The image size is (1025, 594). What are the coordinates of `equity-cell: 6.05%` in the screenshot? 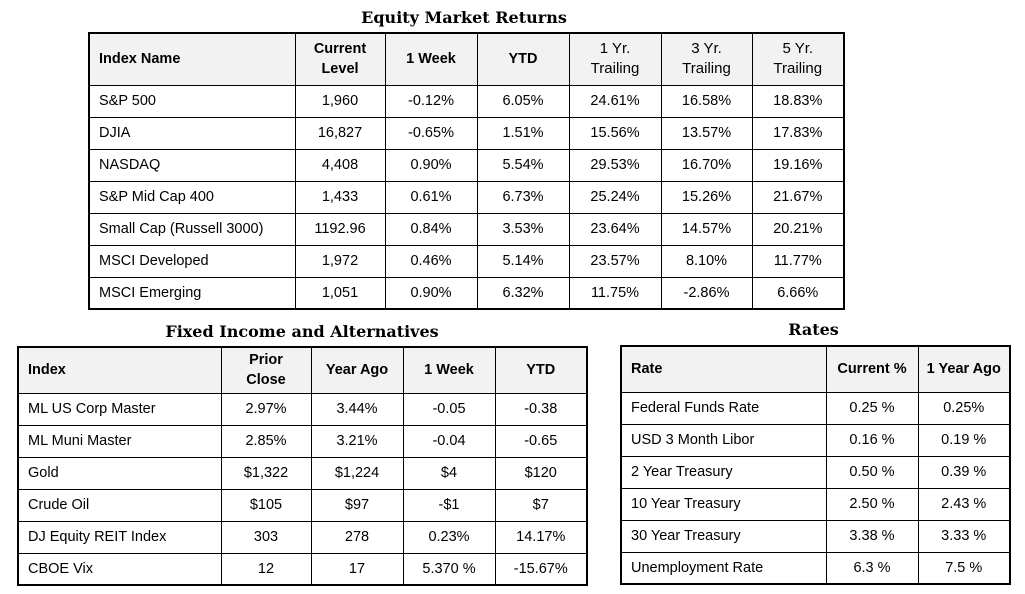 It's located at (523, 101).